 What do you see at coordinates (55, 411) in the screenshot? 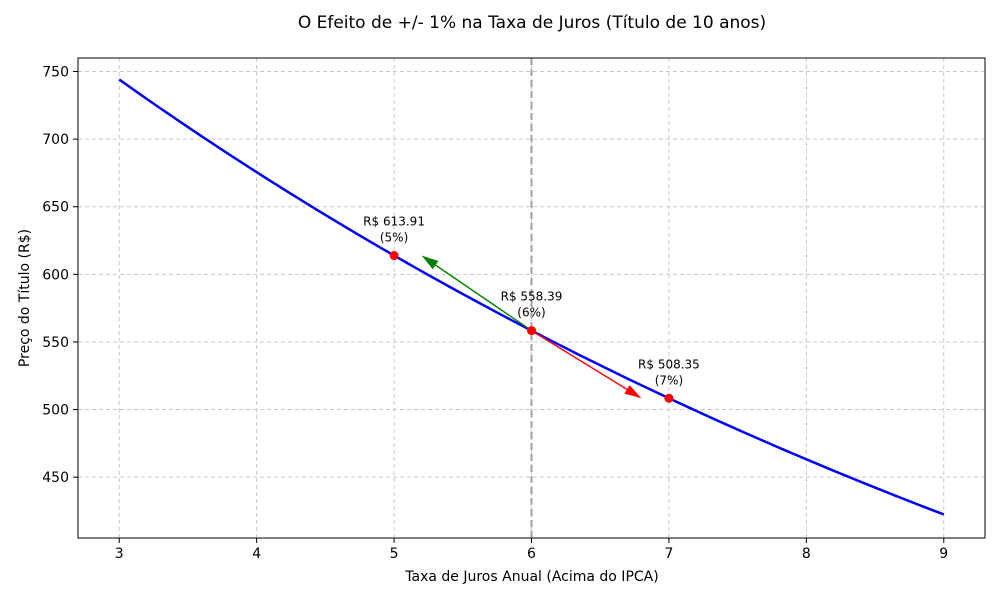
I see `y-tick-label: 500` at bounding box center [55, 411].